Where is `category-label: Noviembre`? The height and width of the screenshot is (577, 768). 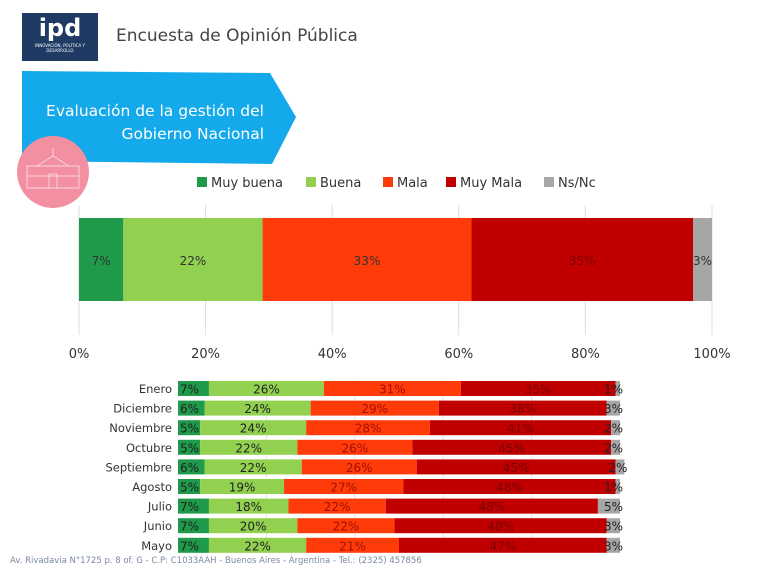 category-label: Noviembre is located at coordinates (140, 428).